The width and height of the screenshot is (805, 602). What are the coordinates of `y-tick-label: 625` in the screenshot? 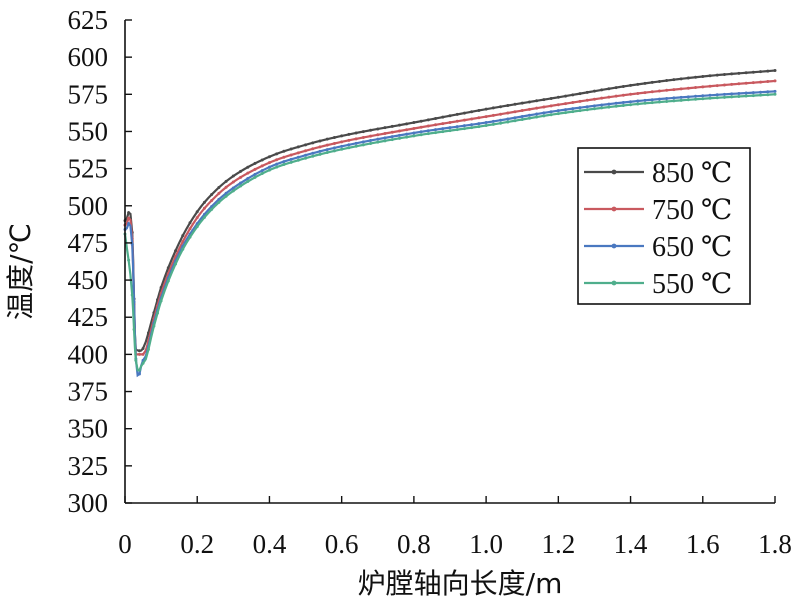 It's located at (88, 20).